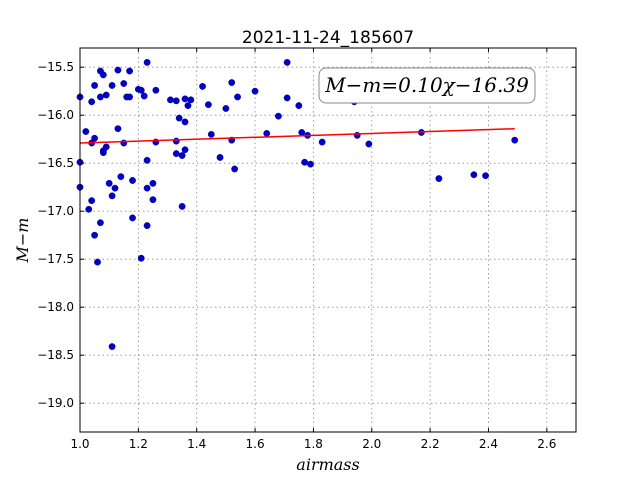  Describe the element at coordinates (488, 444) in the screenshot. I see `x-tick-label: 2.4` at that location.